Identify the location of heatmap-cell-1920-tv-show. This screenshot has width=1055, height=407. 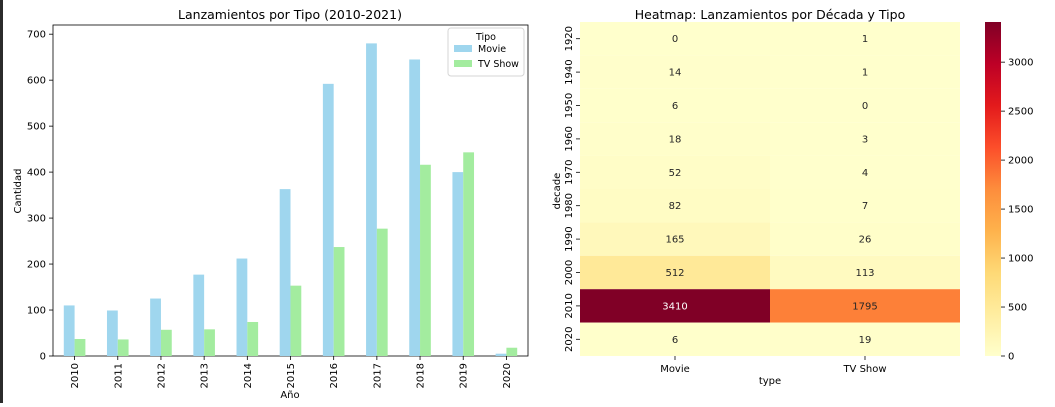
(865, 39).